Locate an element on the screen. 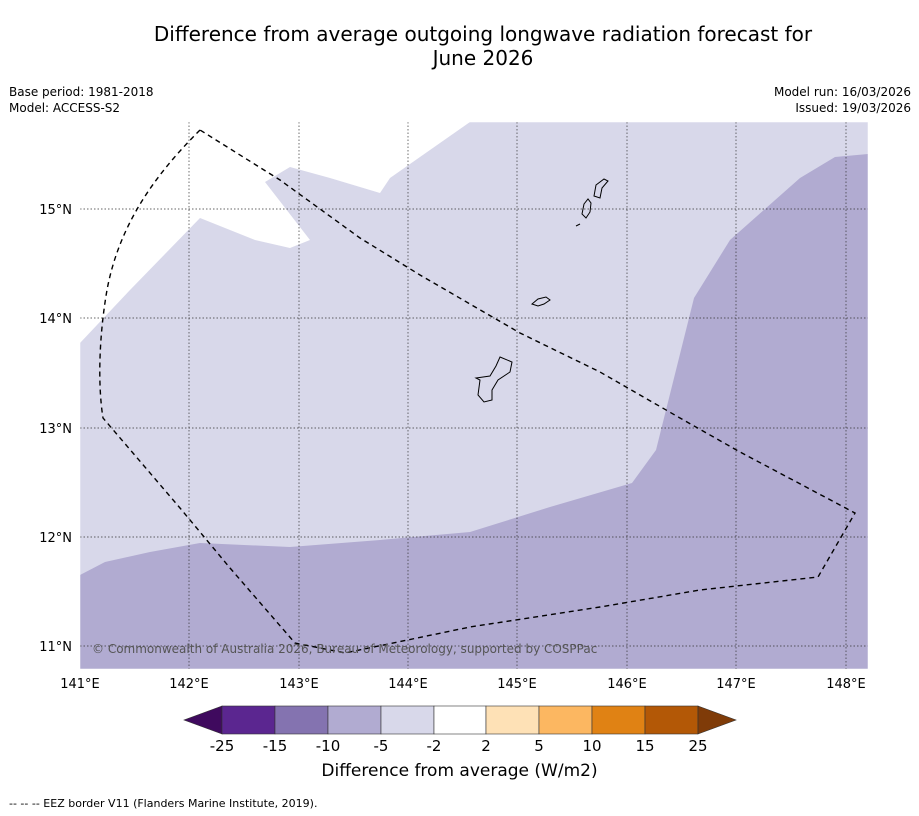 The width and height of the screenshot is (919, 816). cb-tick-5: -2 is located at coordinates (434, 746).